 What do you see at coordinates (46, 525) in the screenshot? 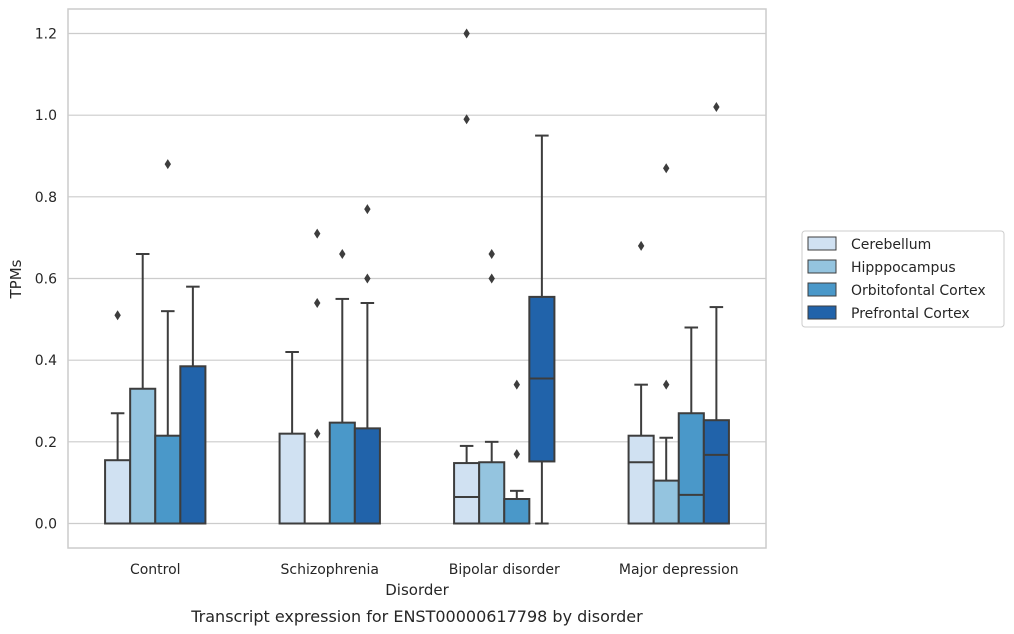
I see `y-tick-label: 0.0` at bounding box center [46, 525].